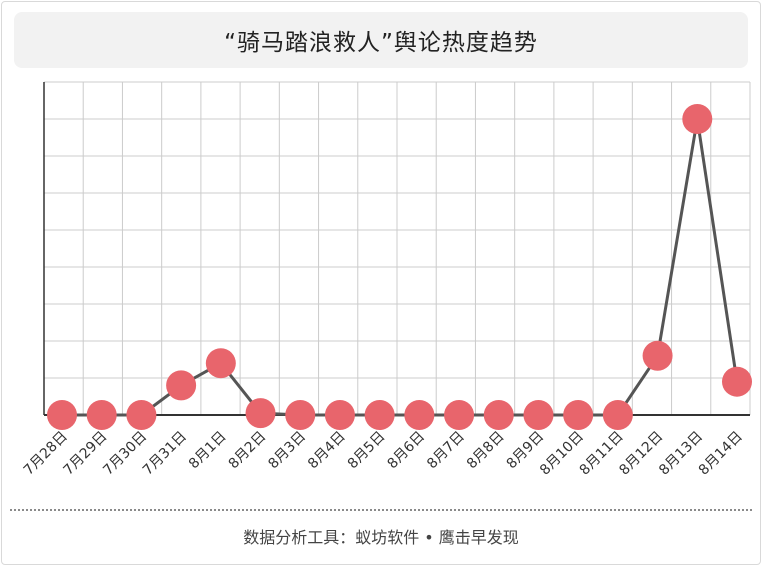 The image size is (762, 566). I want to click on footer-source: 数据分析工具：蚁坊软件 • 鹰击早发现, so click(381, 537).